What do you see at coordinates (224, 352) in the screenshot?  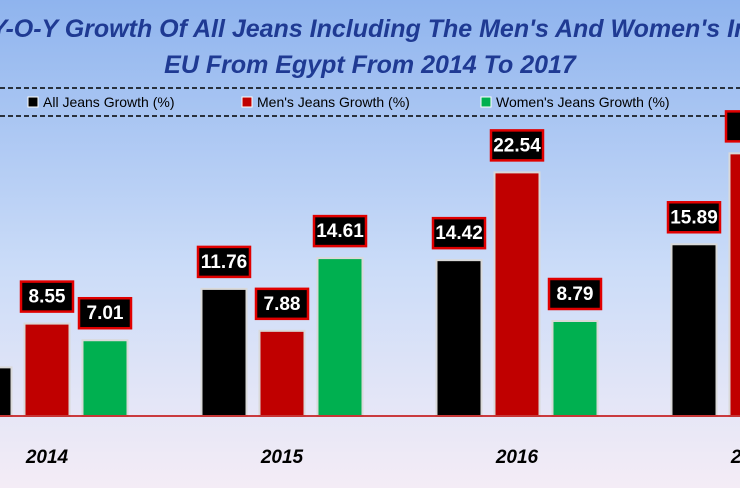 I see `bar-all-2015` at bounding box center [224, 352].